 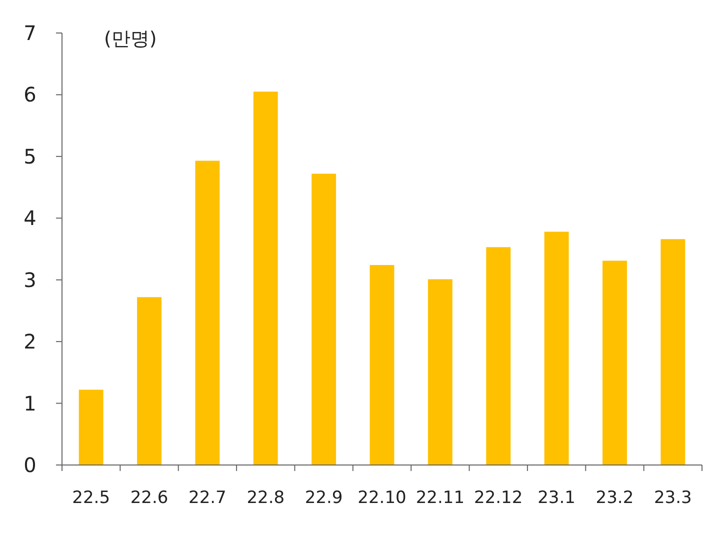 I want to click on x-tick-label: 22.9, so click(x=323, y=498).